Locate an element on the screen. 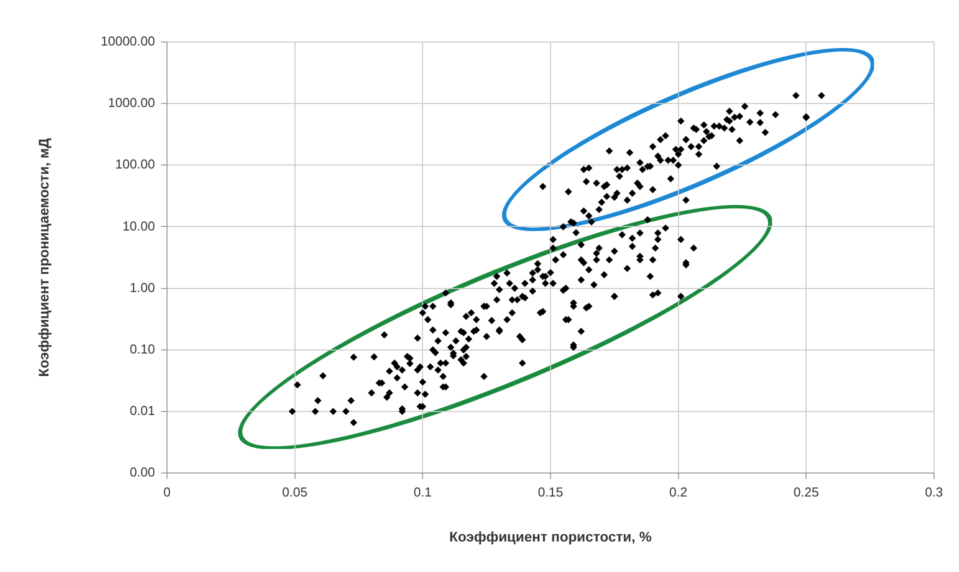 The height and width of the screenshot is (572, 959). x-tick-label: 0.2 is located at coordinates (678, 492).